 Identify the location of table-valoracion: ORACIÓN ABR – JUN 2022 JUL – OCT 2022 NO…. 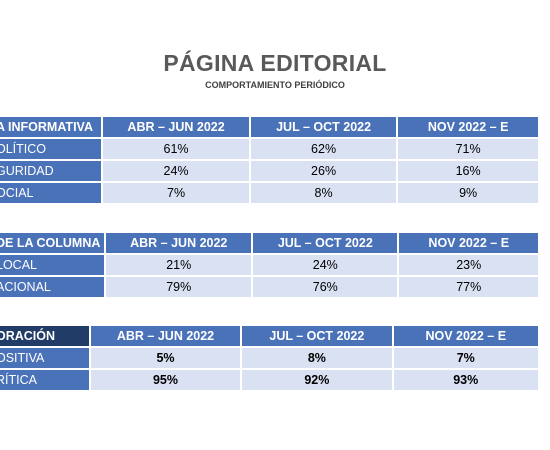
(270, 358).